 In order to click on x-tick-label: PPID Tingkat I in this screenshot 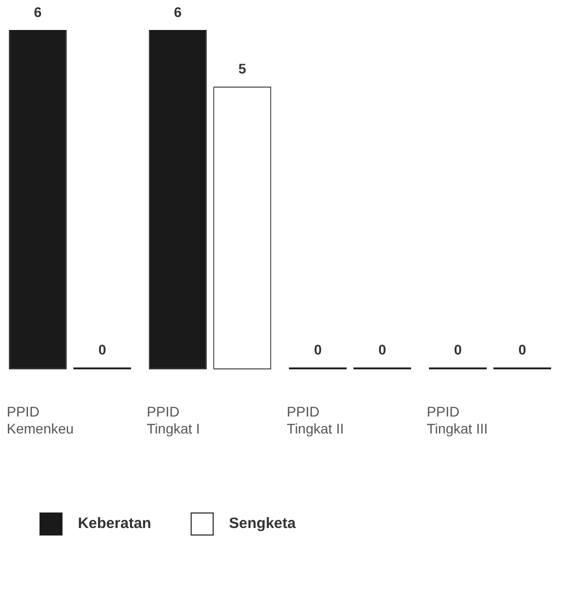, I will do `click(173, 420)`.